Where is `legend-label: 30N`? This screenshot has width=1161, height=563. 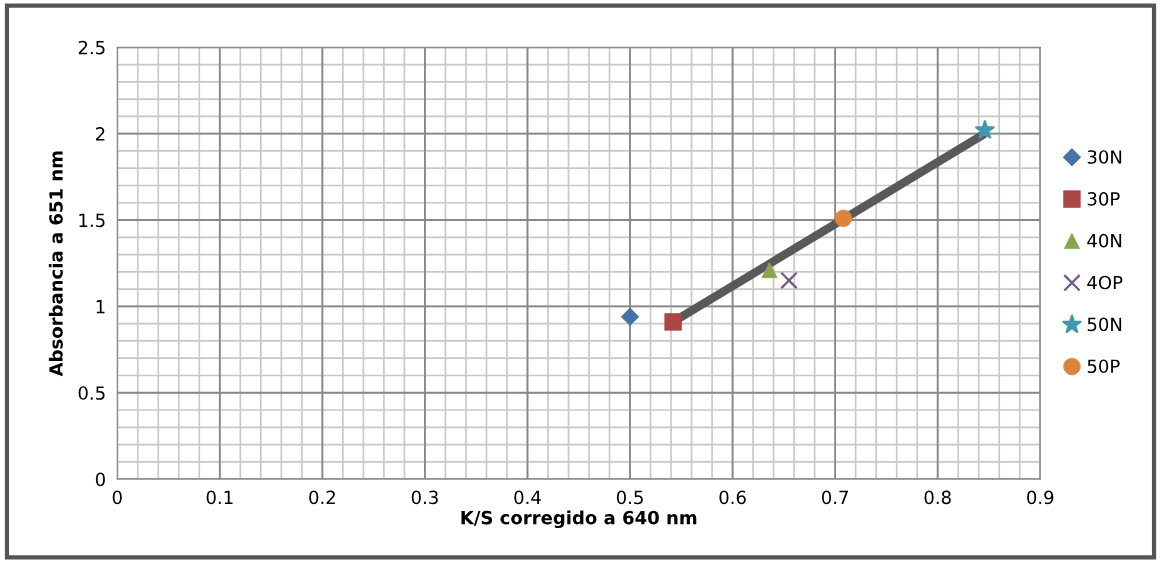 legend-label: 30N is located at coordinates (1104, 157).